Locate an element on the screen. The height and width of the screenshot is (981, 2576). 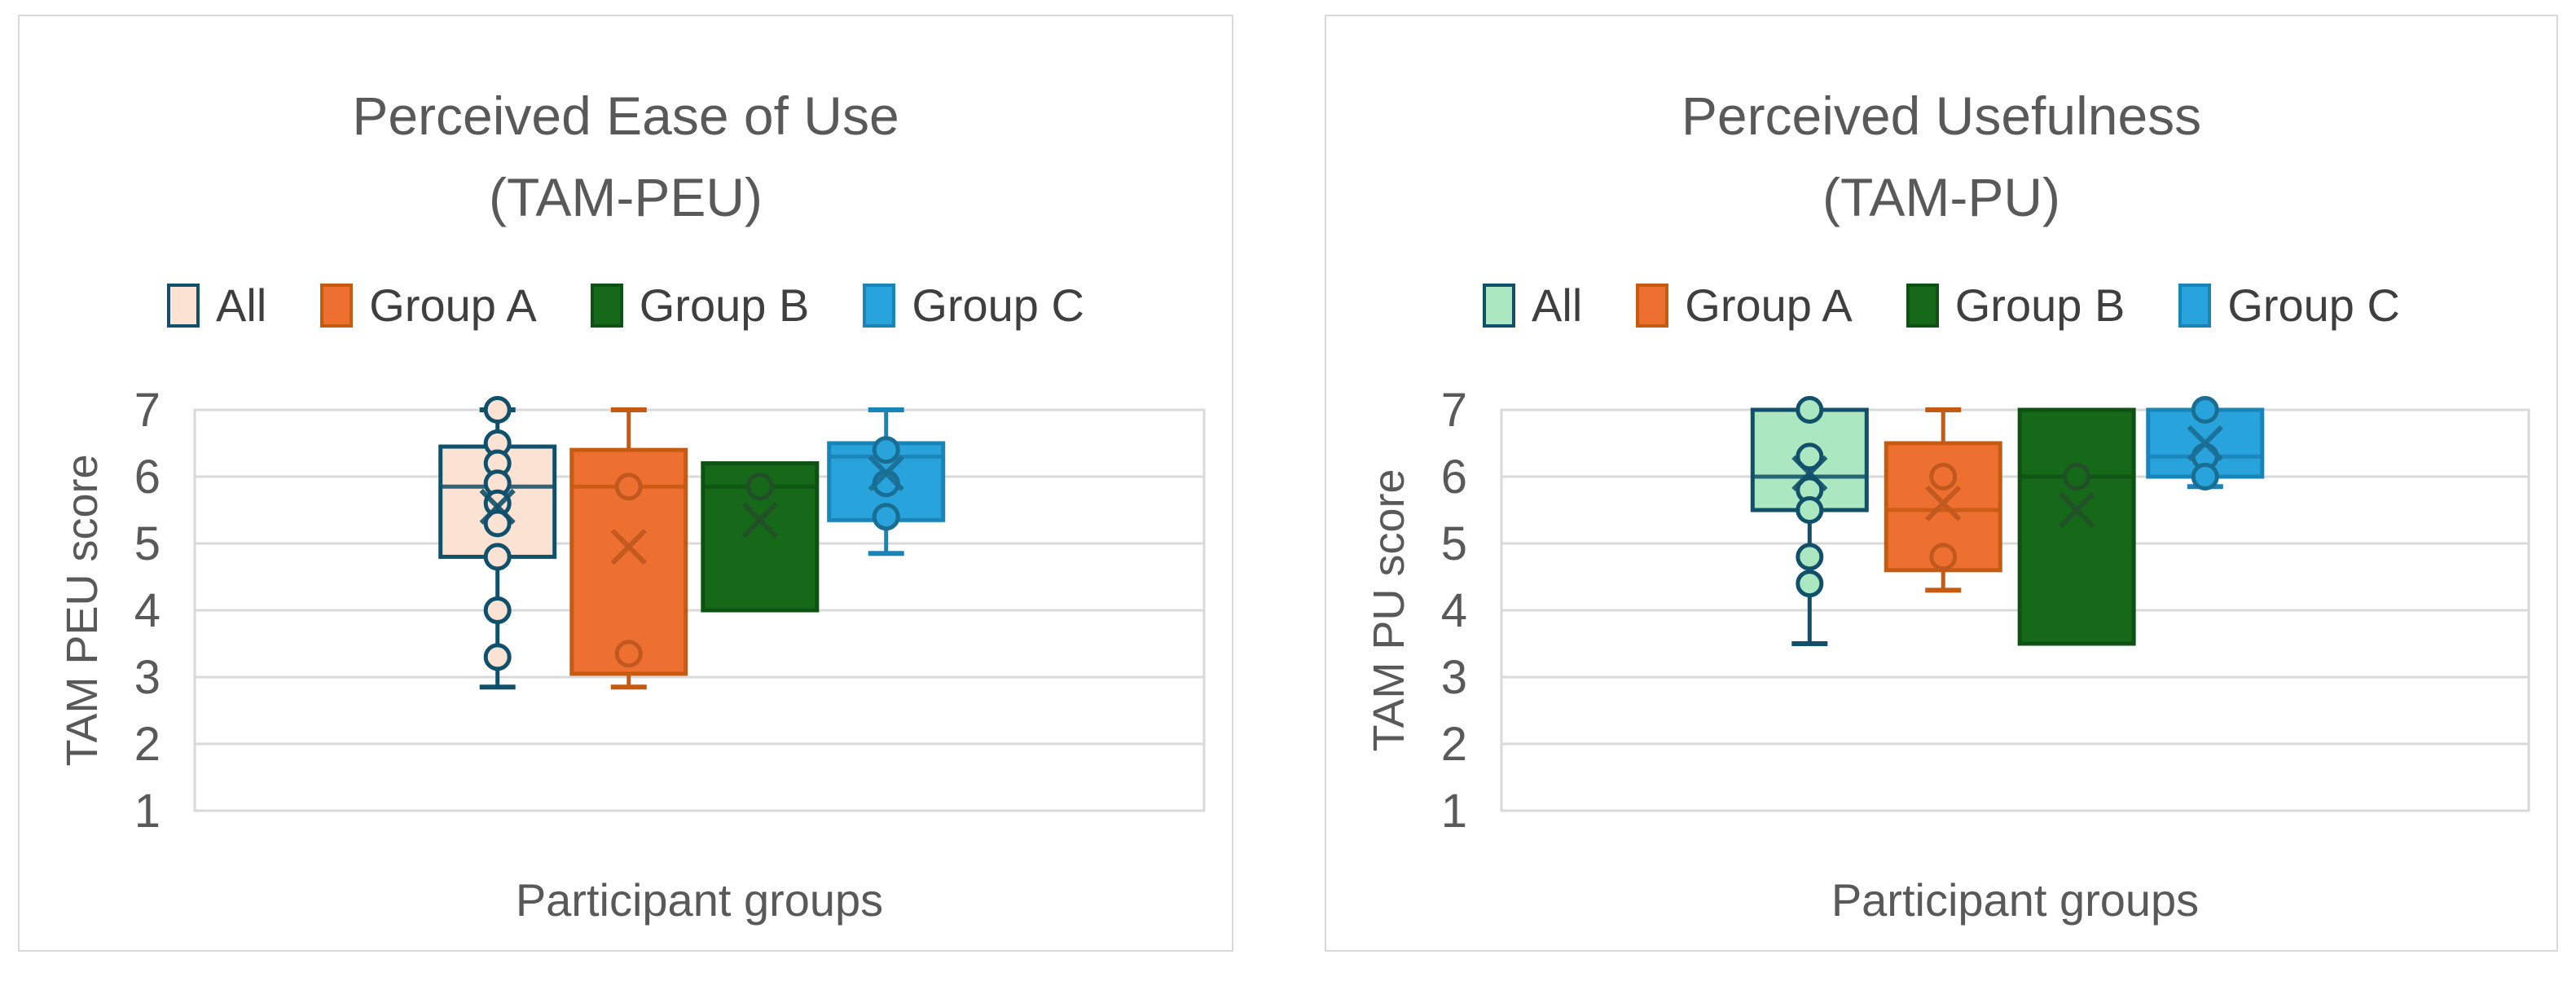
legend-peu: All Group A Group B Group C is located at coordinates (626, 306).